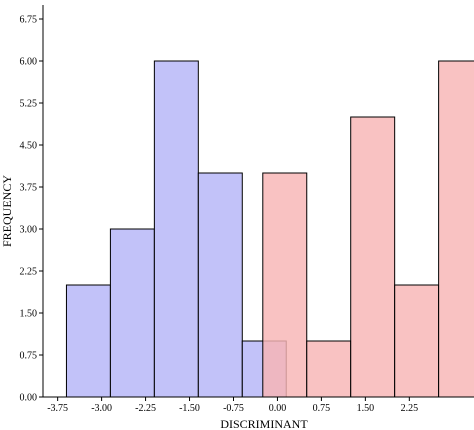 The height and width of the screenshot is (430, 474). Describe the element at coordinates (278, 408) in the screenshot. I see `x-tick-label: 0.00` at that location.